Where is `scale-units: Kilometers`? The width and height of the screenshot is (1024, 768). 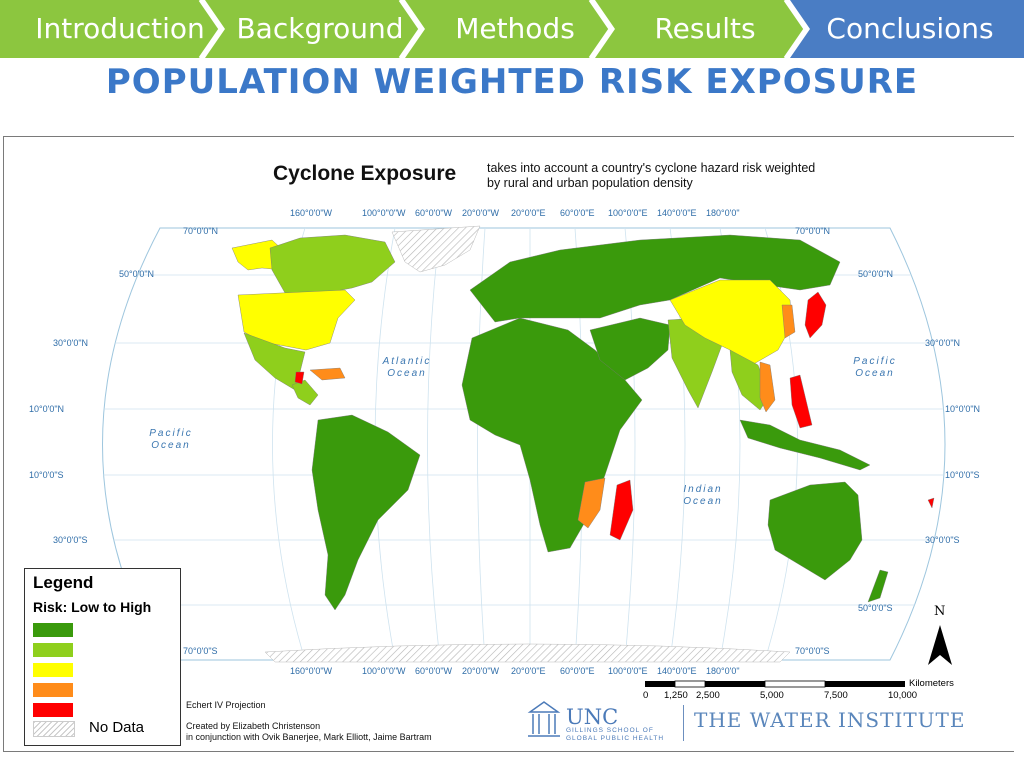 scale-units: Kilometers is located at coordinates (931, 683).